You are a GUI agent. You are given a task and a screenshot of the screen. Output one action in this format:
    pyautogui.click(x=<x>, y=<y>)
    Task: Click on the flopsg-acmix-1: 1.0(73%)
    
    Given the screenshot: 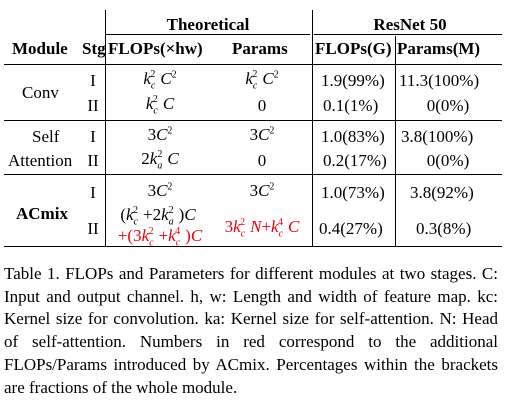 What is the action you would take?
    pyautogui.click(x=353, y=192)
    